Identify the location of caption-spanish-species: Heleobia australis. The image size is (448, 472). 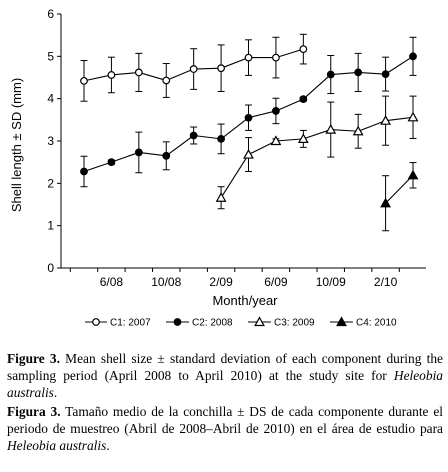
(57, 445).